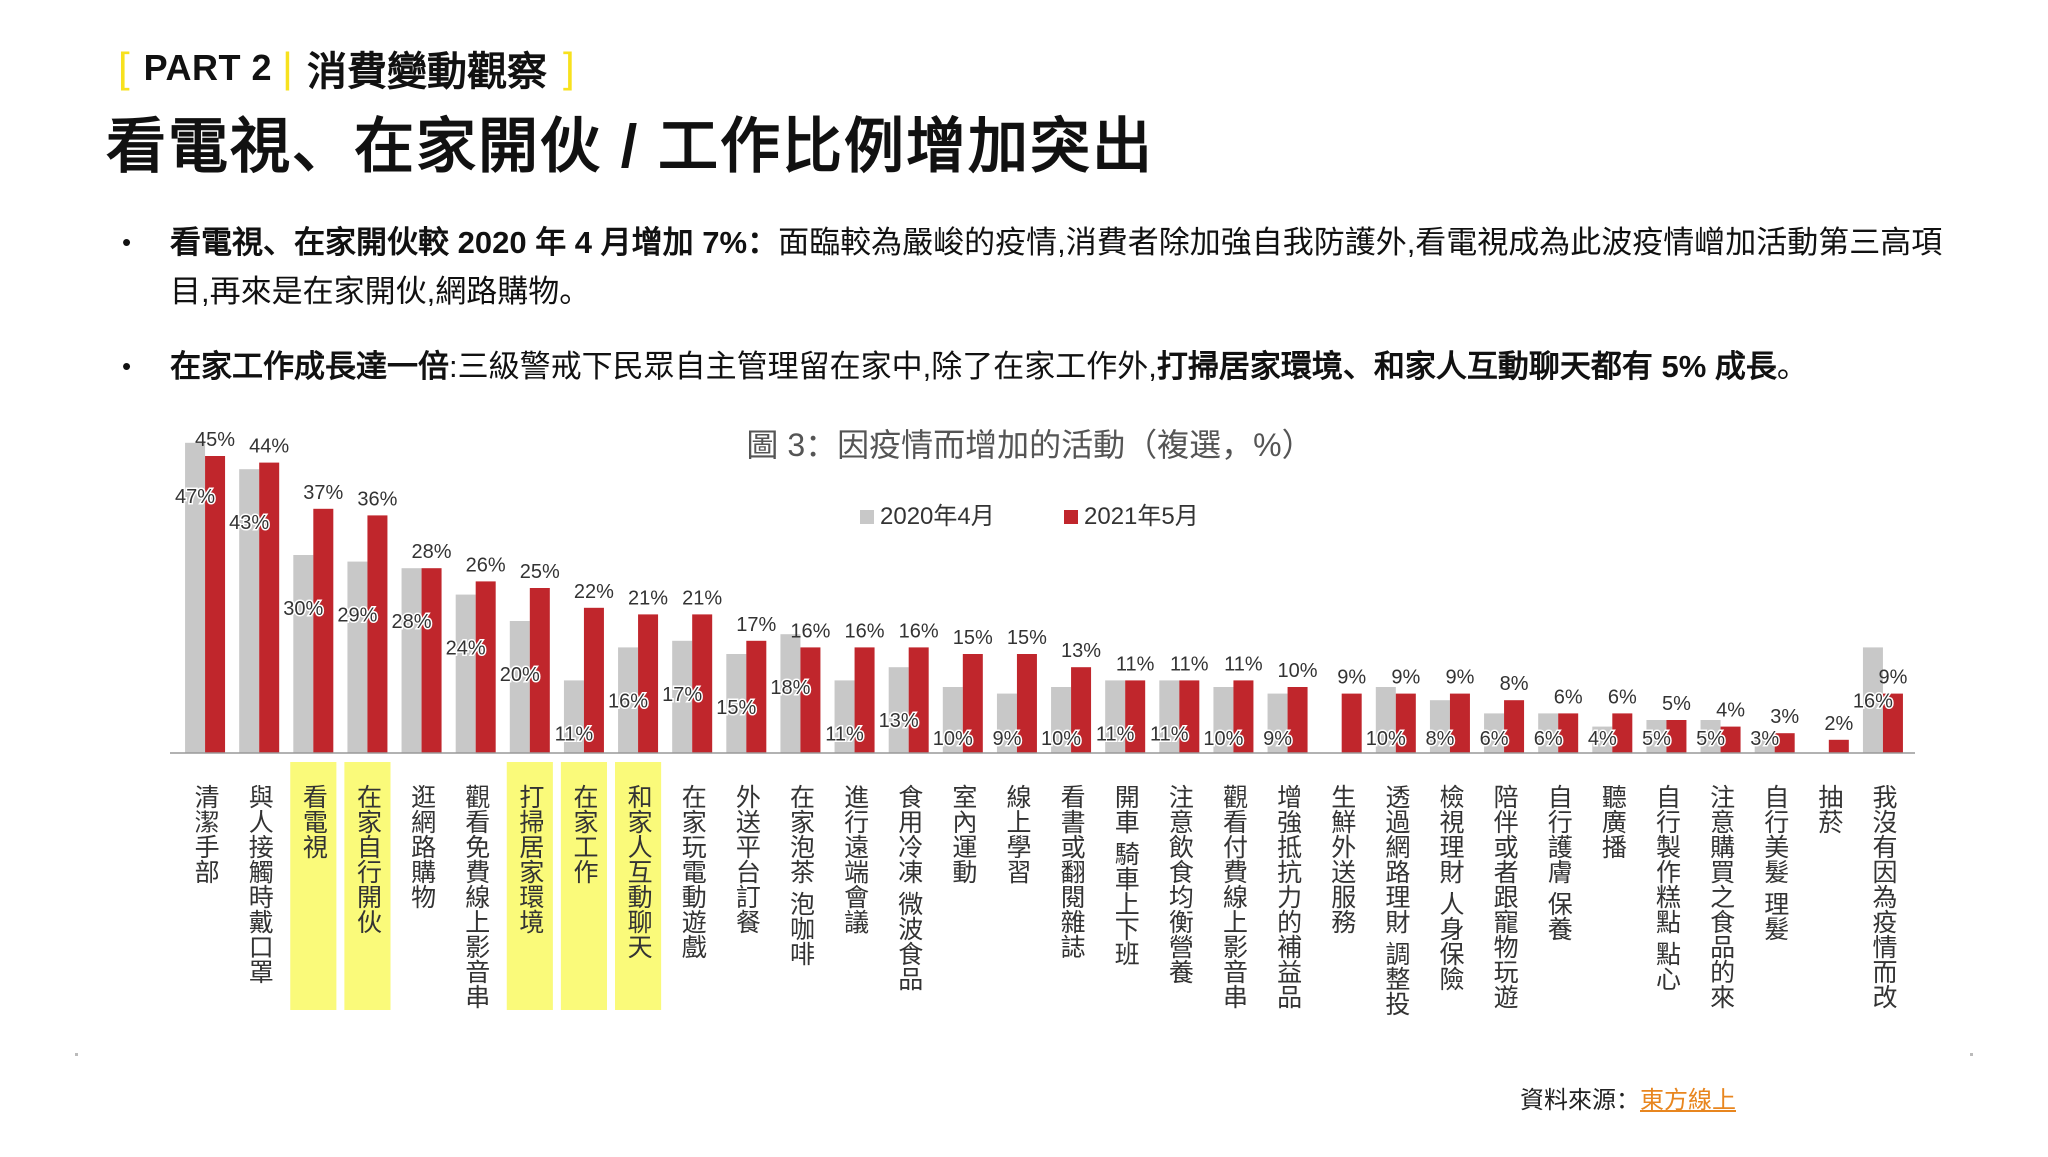  I want to click on category-label: 自行美髮 理髮, so click(1775, 862).